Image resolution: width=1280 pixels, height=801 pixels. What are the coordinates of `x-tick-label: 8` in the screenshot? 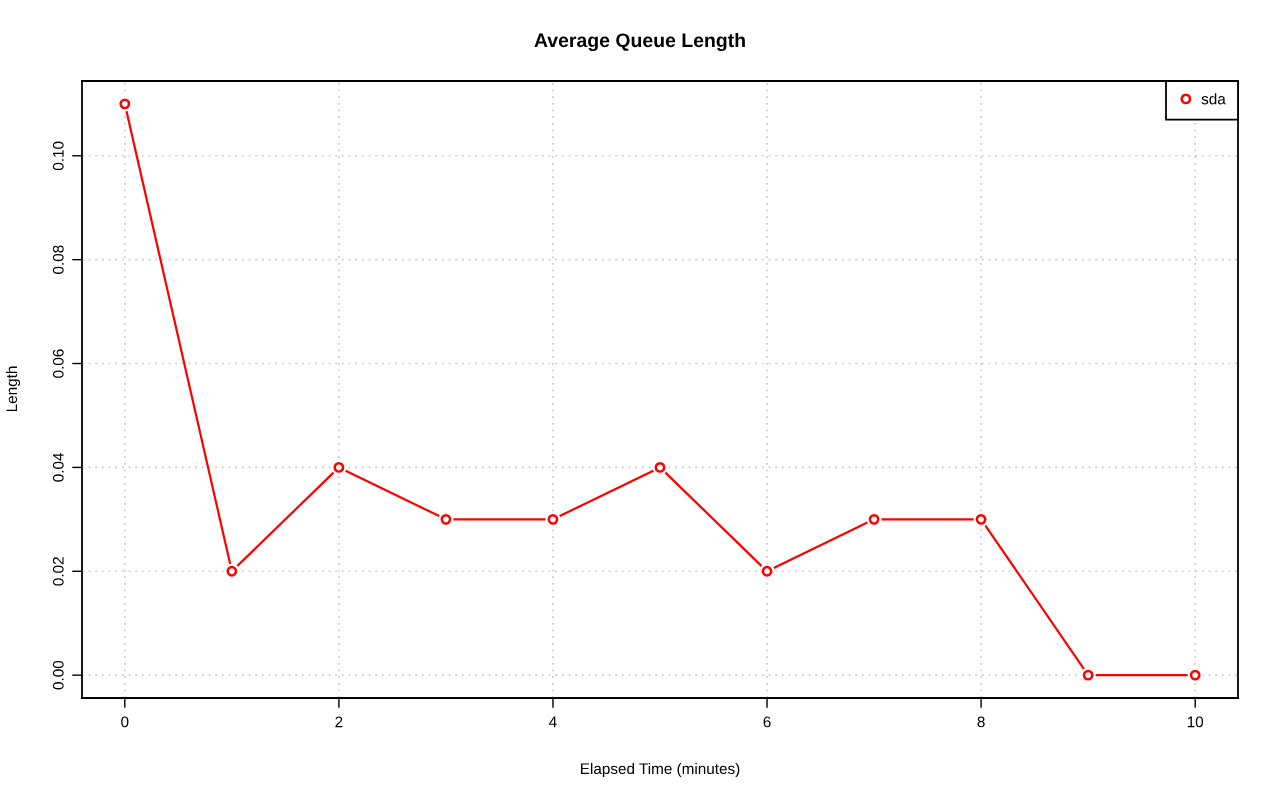 It's located at (981, 722).